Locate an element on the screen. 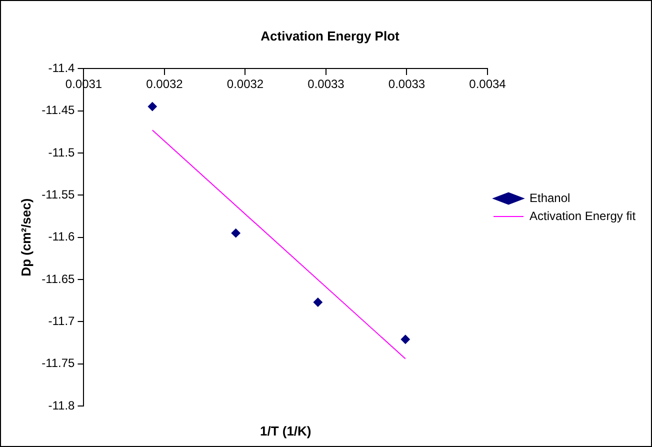 This screenshot has height=447, width=652. y-tick-label: -11.5 is located at coordinates (62, 152).